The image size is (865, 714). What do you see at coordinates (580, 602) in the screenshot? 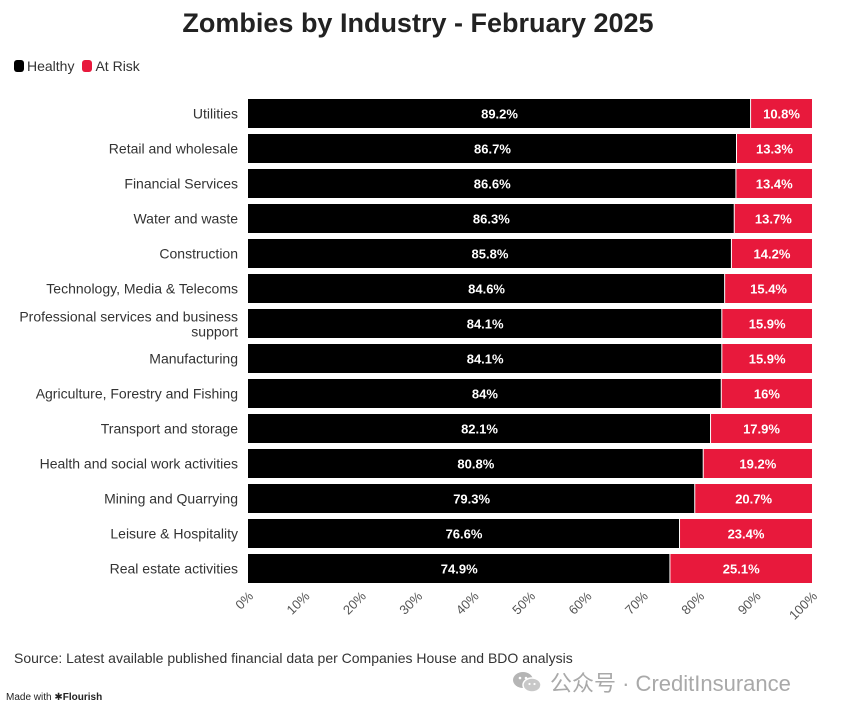
I see `x-tick-label: 60%` at bounding box center [580, 602].